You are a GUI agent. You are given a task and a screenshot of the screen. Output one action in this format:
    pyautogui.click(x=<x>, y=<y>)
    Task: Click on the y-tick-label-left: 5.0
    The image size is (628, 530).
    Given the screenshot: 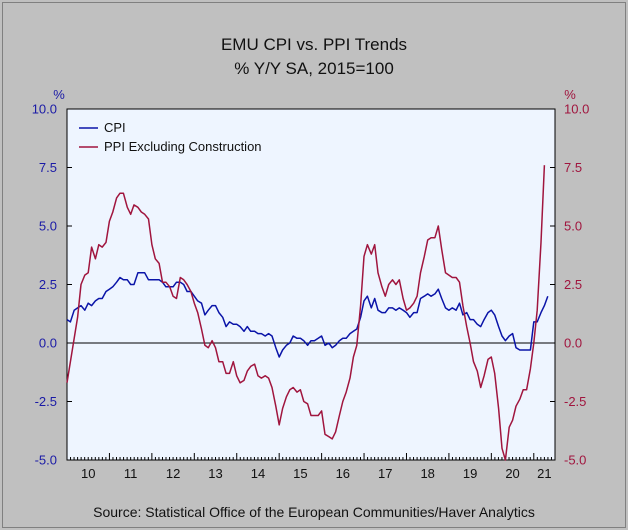 What is the action you would take?
    pyautogui.click(x=48, y=226)
    